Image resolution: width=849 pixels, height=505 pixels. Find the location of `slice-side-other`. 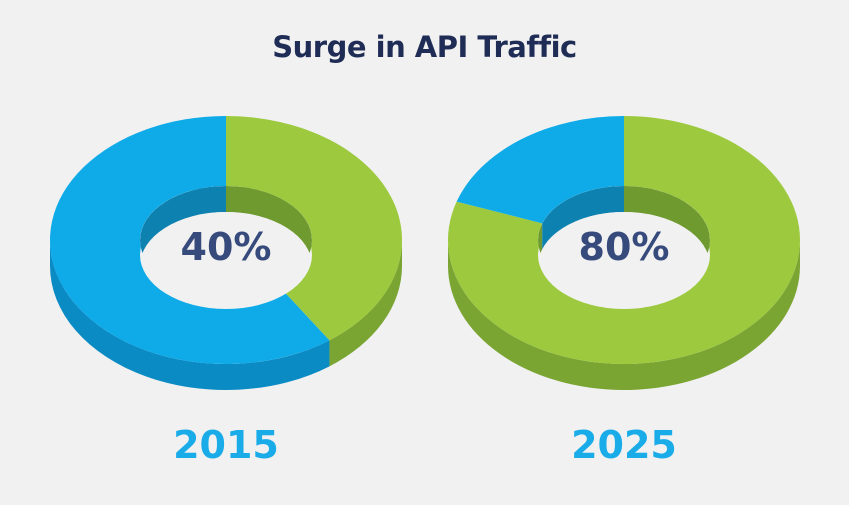

slice-side-other is located at coordinates (190, 315).